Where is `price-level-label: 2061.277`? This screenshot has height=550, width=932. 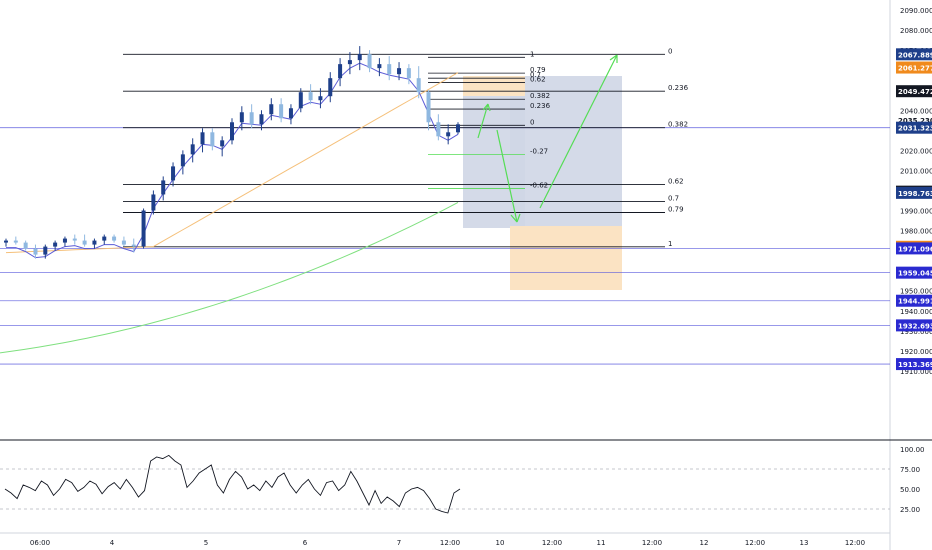 price-level-label: 2061.277 is located at coordinates (915, 69).